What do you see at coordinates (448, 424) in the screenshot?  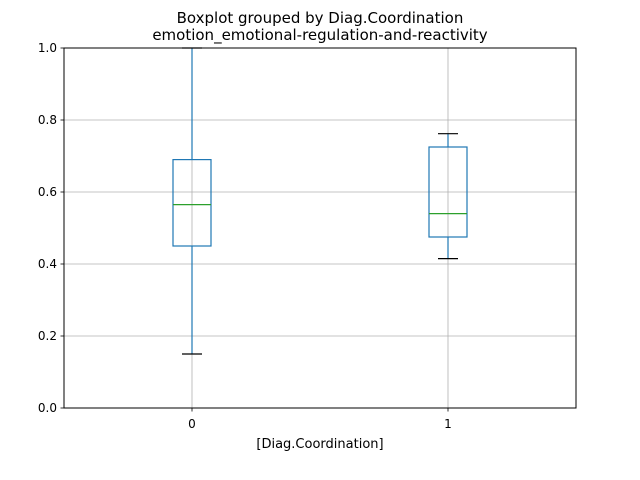 I see `x-tick-label: 1` at bounding box center [448, 424].